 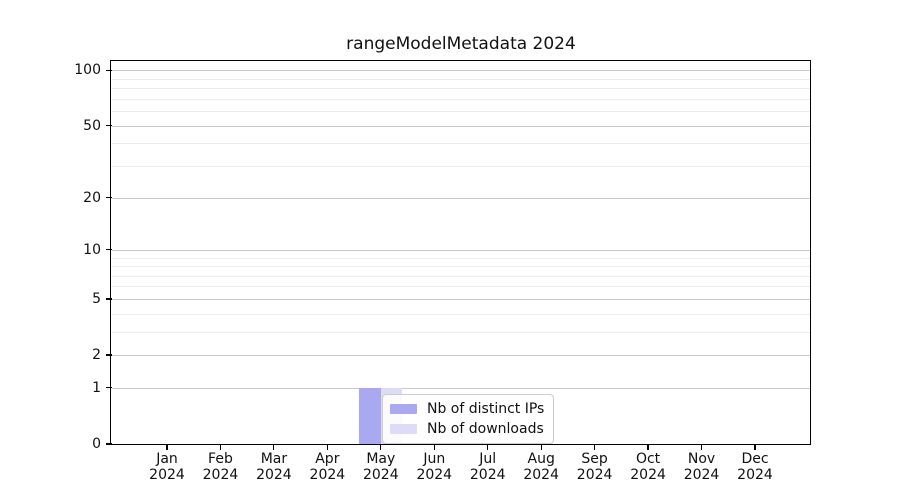 I want to click on x-tick-label: Jun 2024, so click(x=434, y=467).